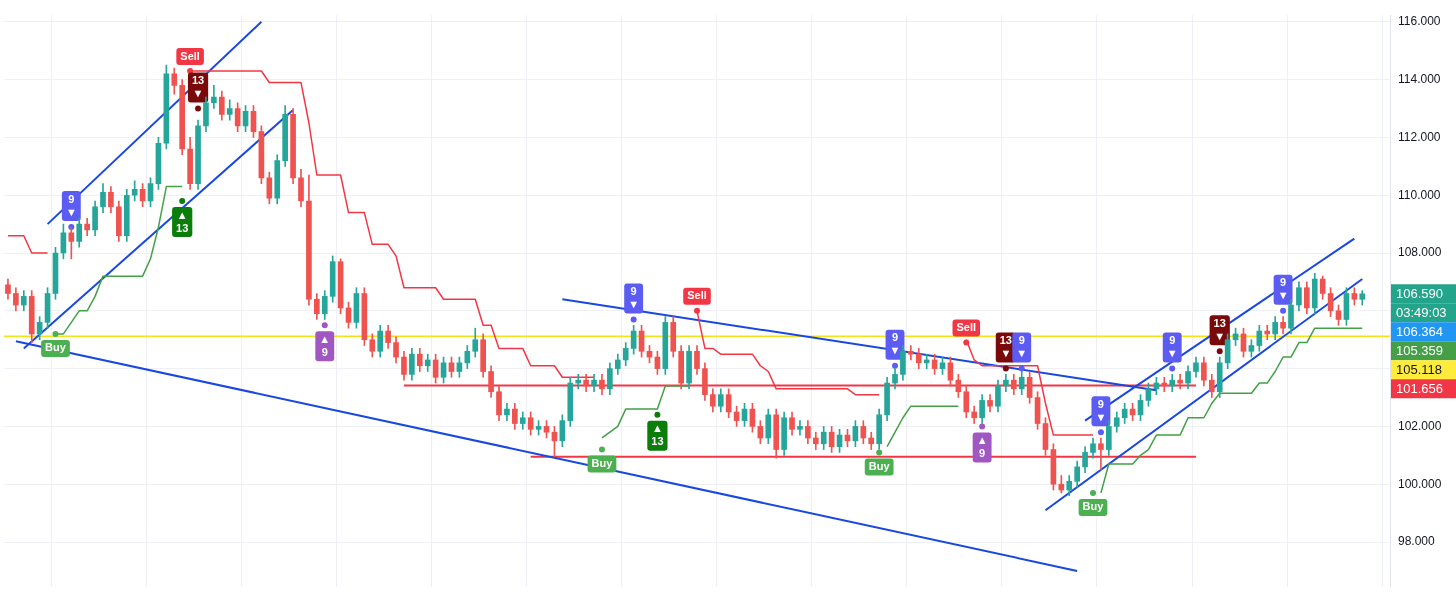 The image size is (1456, 602). Describe the element at coordinates (1419, 332) in the screenshot. I see `text: 106.364` at that location.